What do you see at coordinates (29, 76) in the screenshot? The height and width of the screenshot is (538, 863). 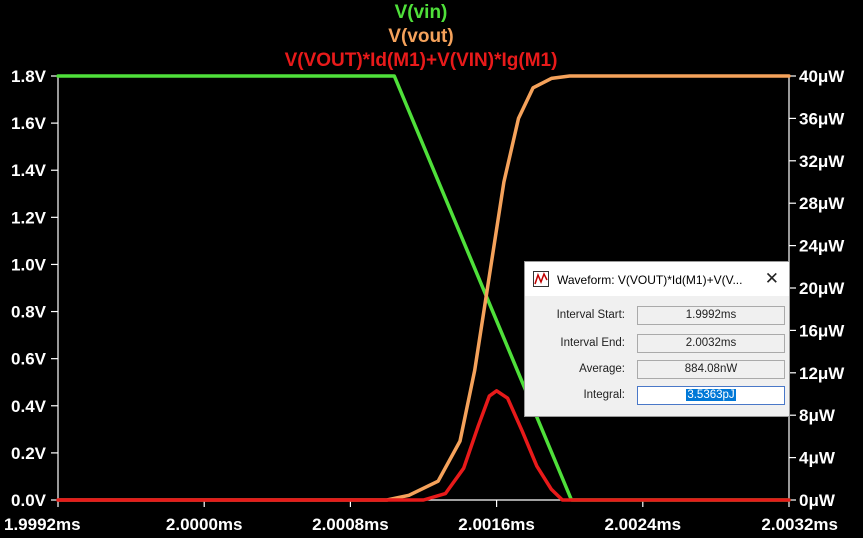 I see `left-tick-label: 1.8V` at bounding box center [29, 76].